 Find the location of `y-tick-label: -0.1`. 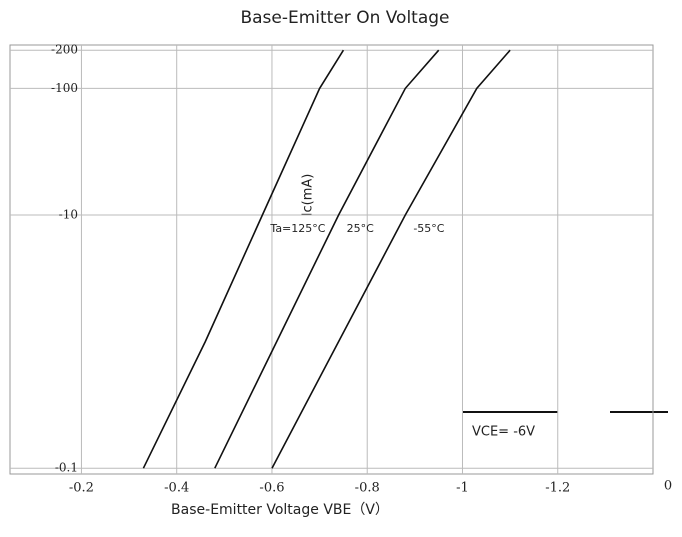

y-tick-label: -0.1 is located at coordinates (66, 468).